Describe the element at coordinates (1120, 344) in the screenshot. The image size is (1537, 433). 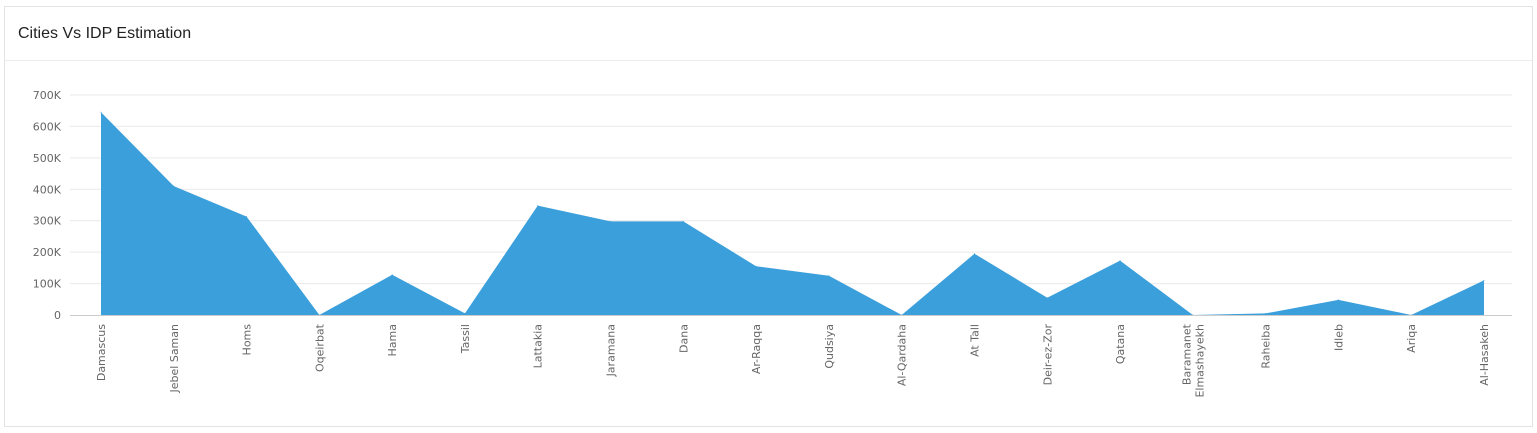
I see `x-tick-label: Qatana` at that location.